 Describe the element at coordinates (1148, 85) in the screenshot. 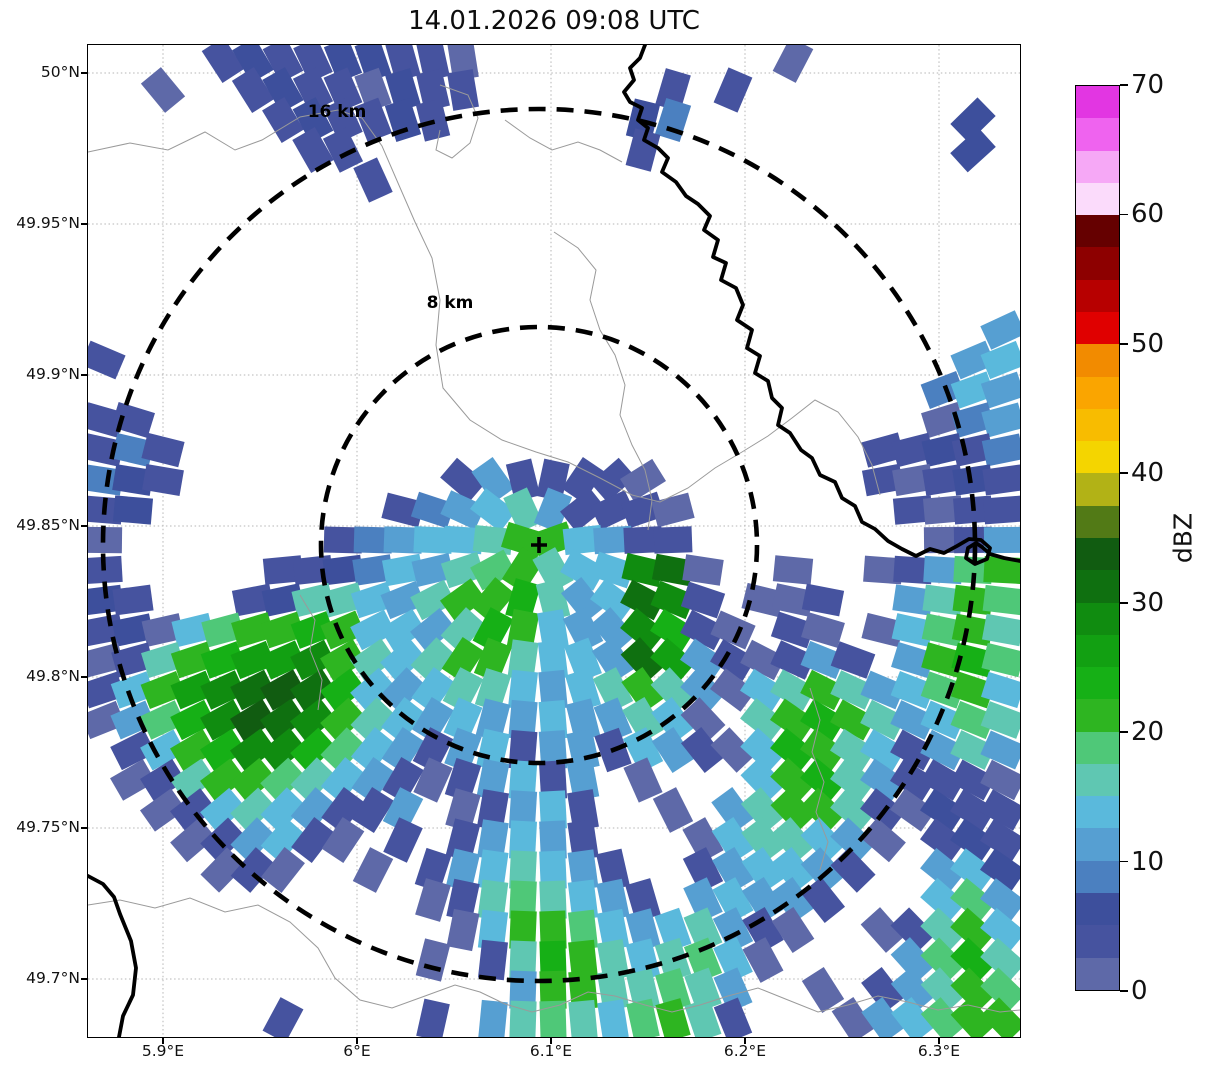

I see `colorbar-tick-label: 70` at that location.